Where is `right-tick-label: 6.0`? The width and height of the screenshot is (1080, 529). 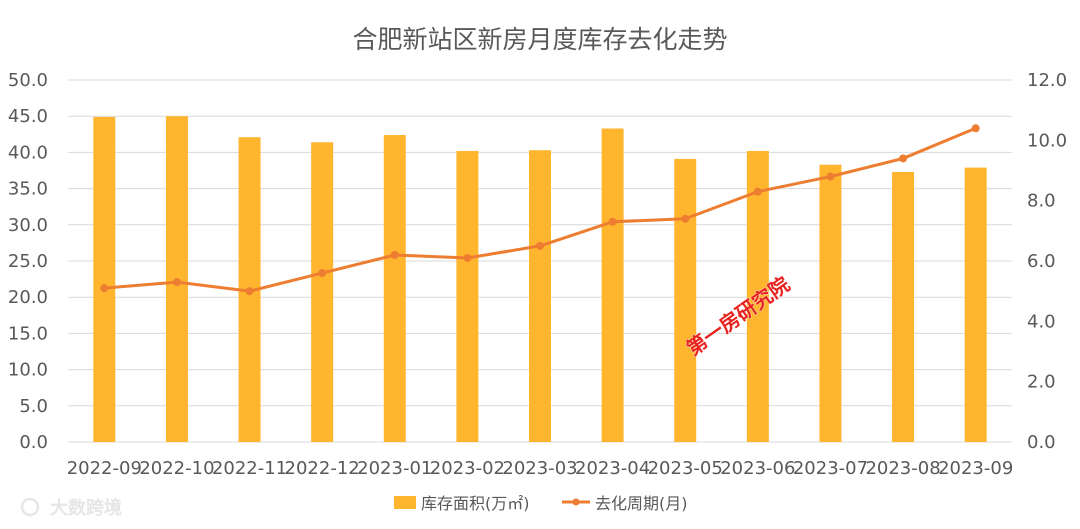 right-tick-label: 6.0 is located at coordinates (1041, 261).